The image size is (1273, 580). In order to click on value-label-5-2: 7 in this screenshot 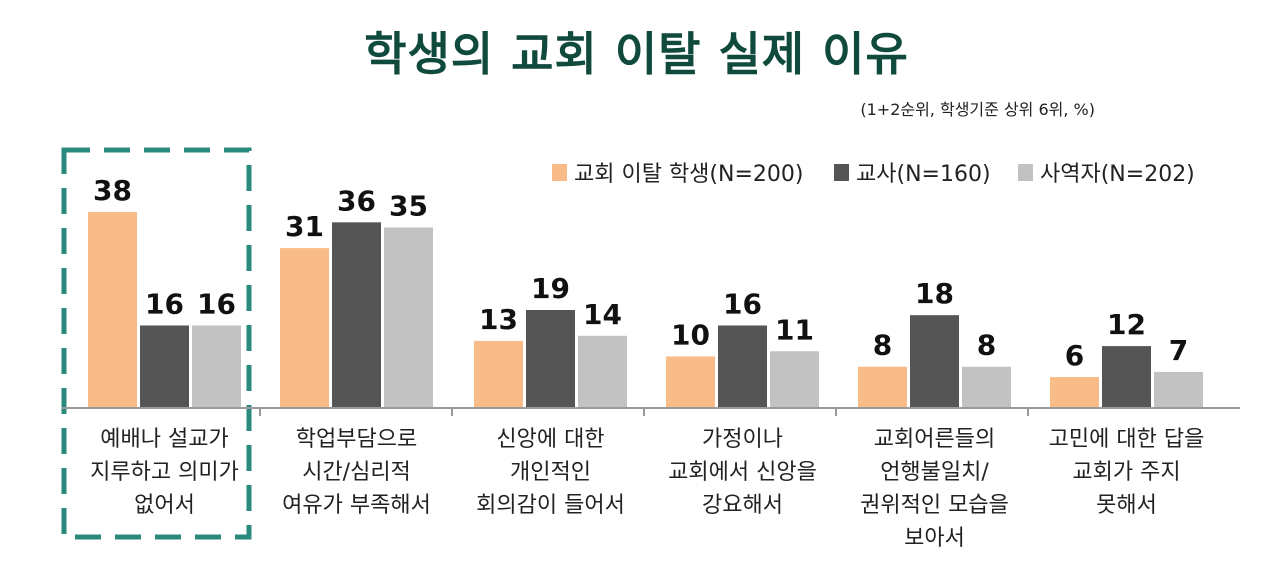, I will do `click(1178, 350)`.